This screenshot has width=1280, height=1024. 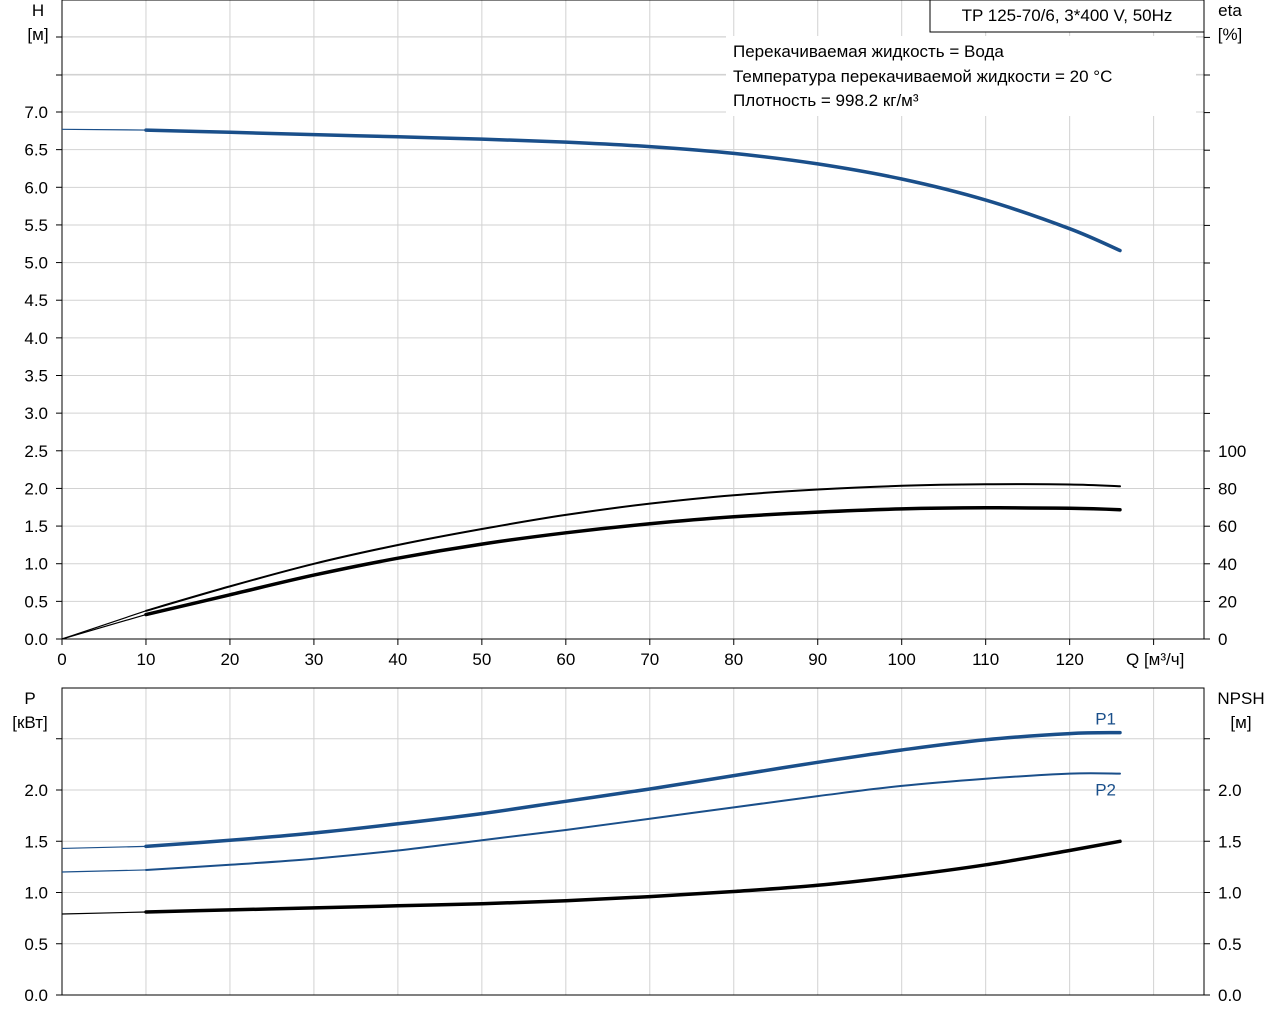 What do you see at coordinates (1230, 34) in the screenshot?
I see `y-right-axis-unit: [%]` at bounding box center [1230, 34].